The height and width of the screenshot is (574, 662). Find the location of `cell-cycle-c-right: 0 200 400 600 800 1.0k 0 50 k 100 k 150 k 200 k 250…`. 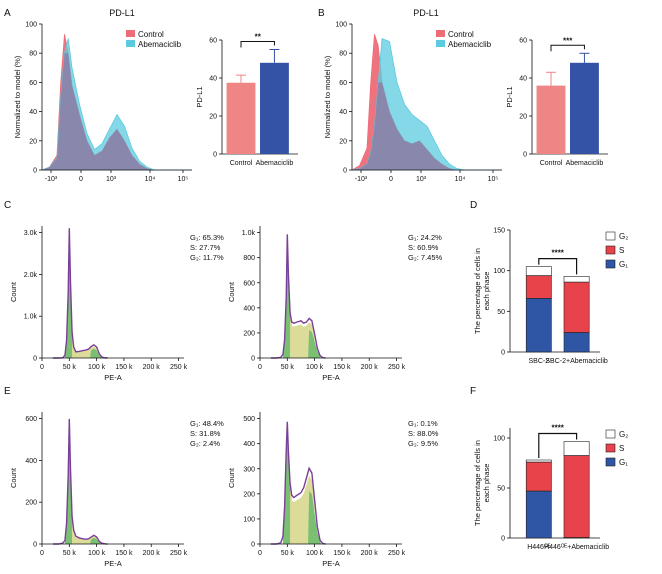

cell-cycle-c-right: 0 200 400 600 800 1.0k 0 50 k 100 k 150 k 200 k 250… is located at coordinates (335, 304).